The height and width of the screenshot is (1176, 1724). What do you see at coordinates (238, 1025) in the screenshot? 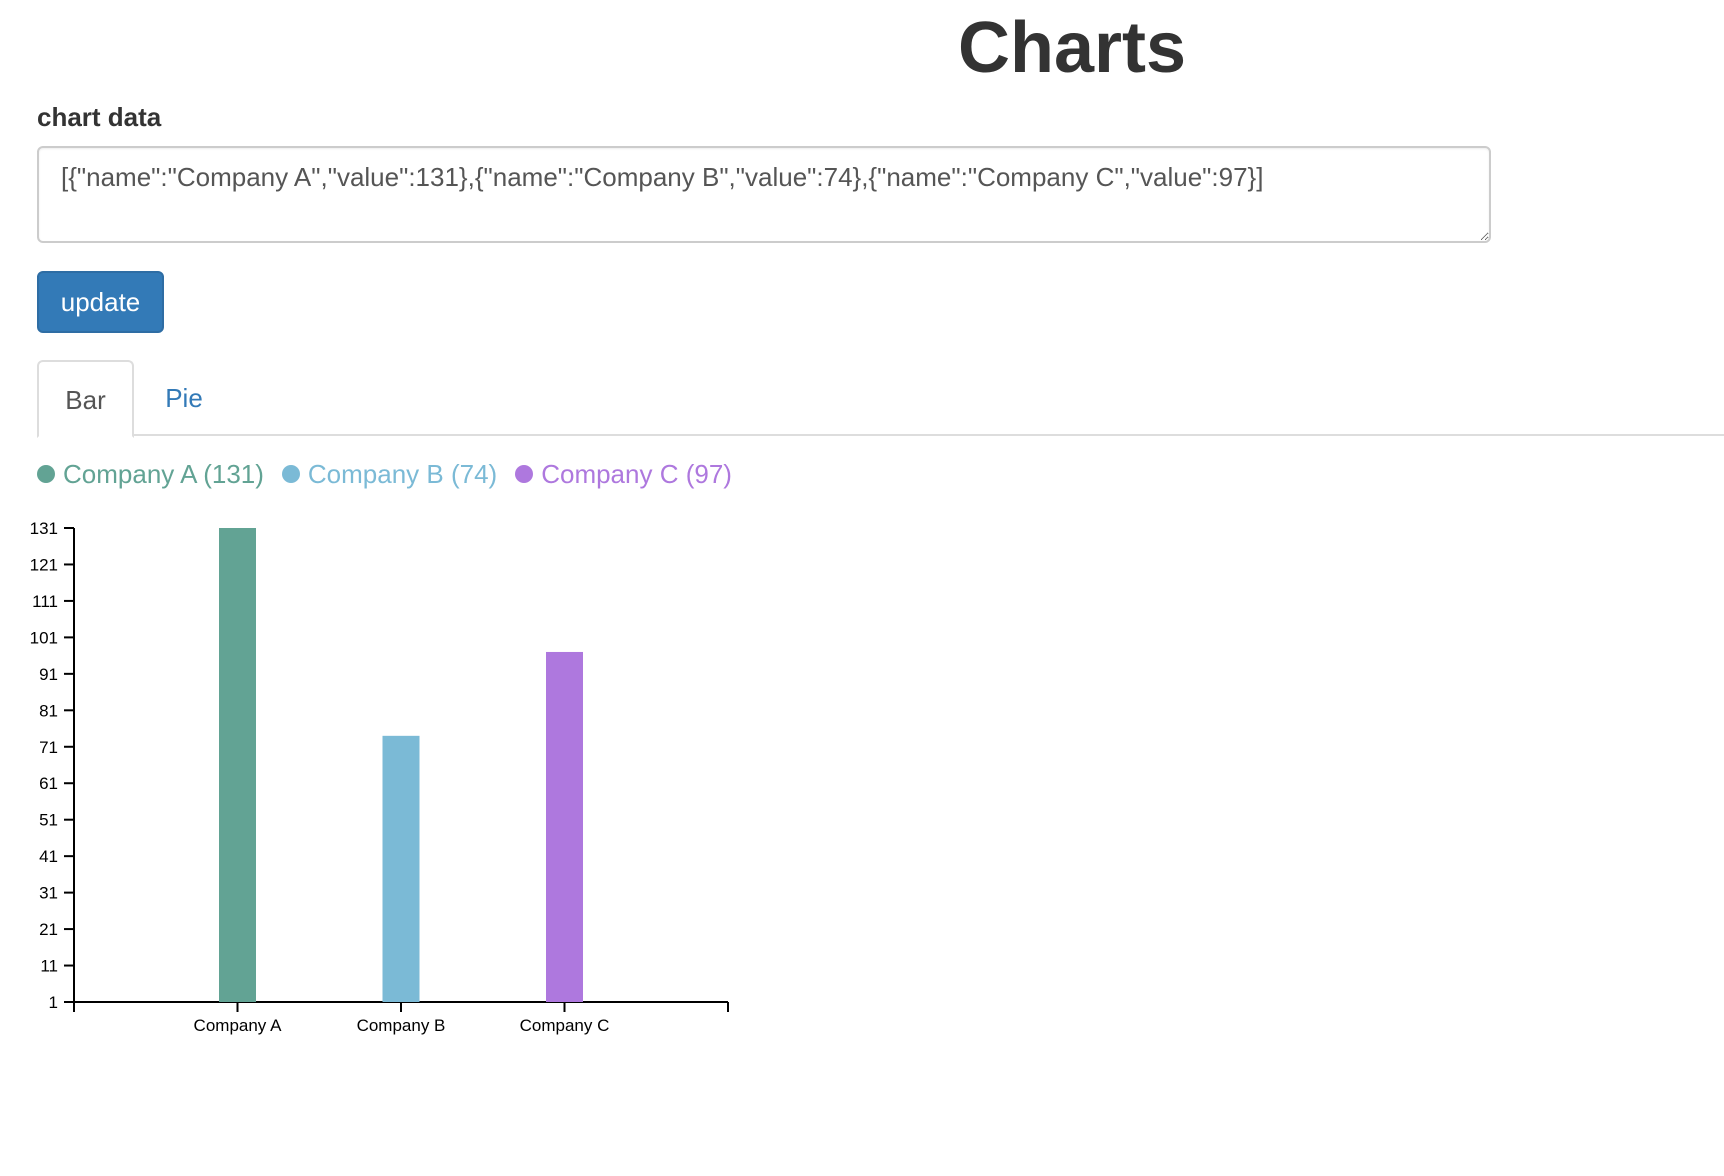
I see `x-tick-label: Company A` at bounding box center [238, 1025].